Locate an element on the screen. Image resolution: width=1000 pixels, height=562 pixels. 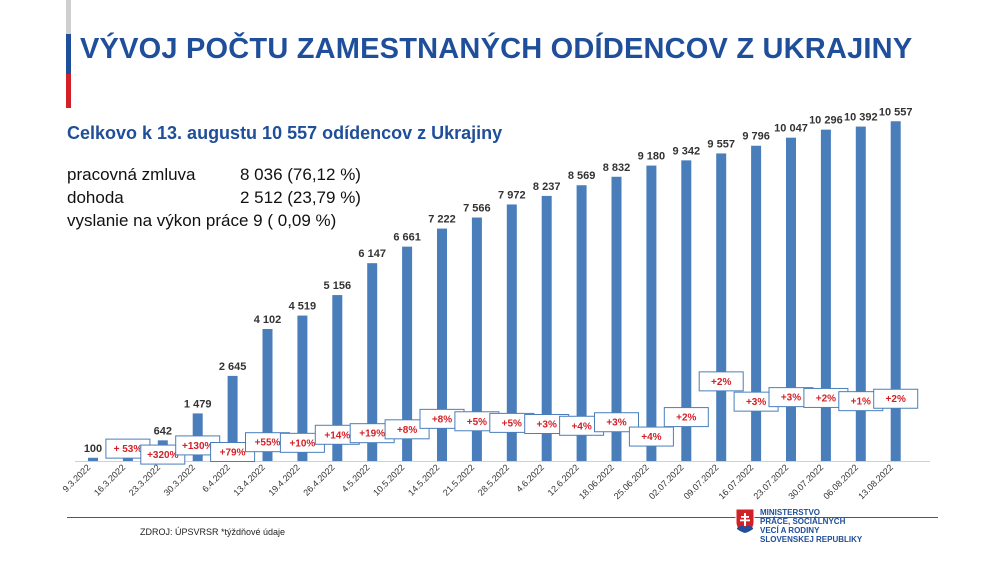
x-tick-label: 10.5.2022 is located at coordinates (388, 479).